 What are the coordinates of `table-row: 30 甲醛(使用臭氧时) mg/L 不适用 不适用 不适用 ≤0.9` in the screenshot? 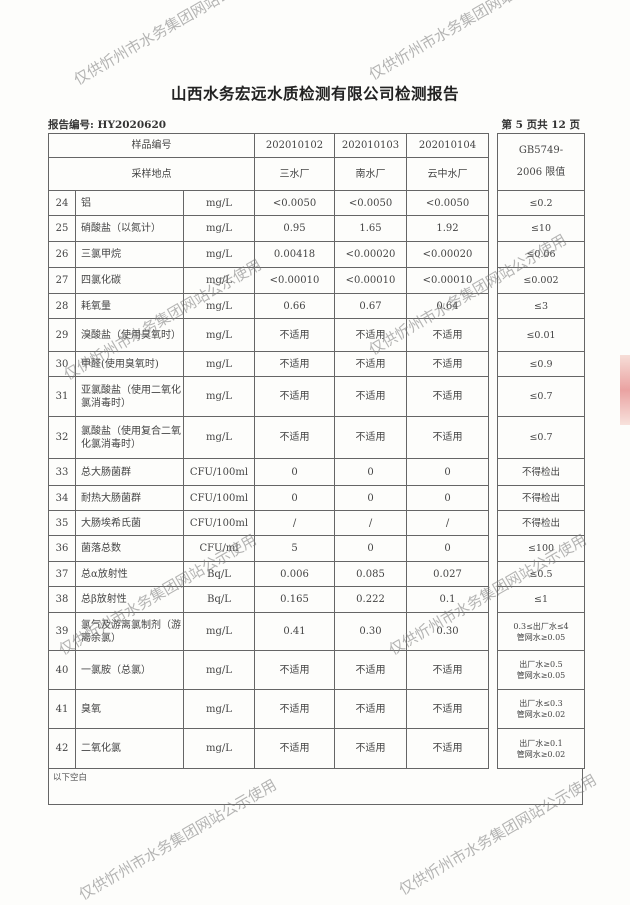 It's located at (316, 364).